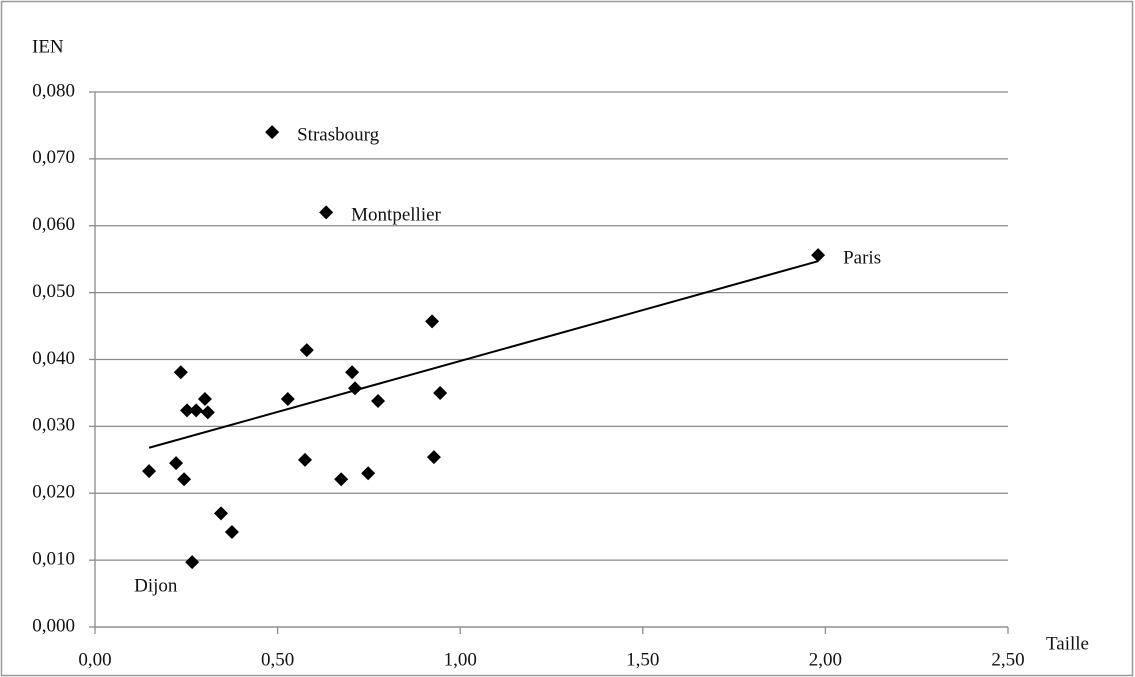 Image resolution: width=1135 pixels, height=677 pixels. What do you see at coordinates (53, 291) in the screenshot?
I see `y-tick-label: 0,050` at bounding box center [53, 291].